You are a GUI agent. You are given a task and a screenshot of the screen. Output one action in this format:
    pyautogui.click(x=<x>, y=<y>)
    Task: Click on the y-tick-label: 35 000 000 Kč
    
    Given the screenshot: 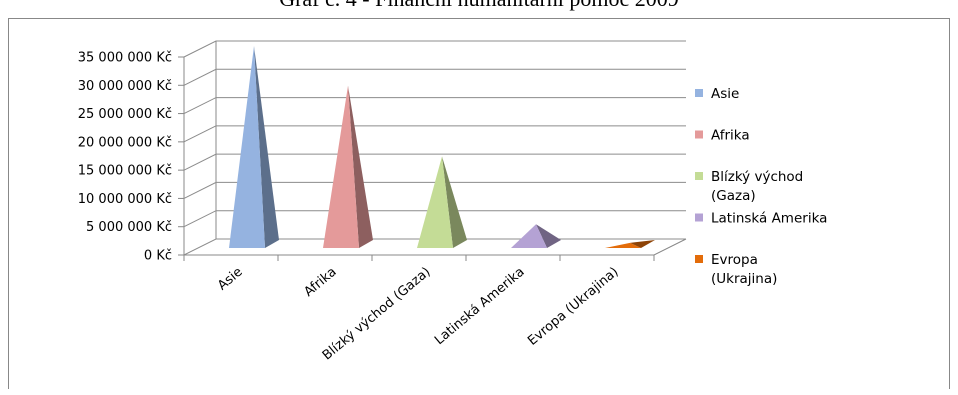 What is the action you would take?
    pyautogui.click(x=125, y=58)
    